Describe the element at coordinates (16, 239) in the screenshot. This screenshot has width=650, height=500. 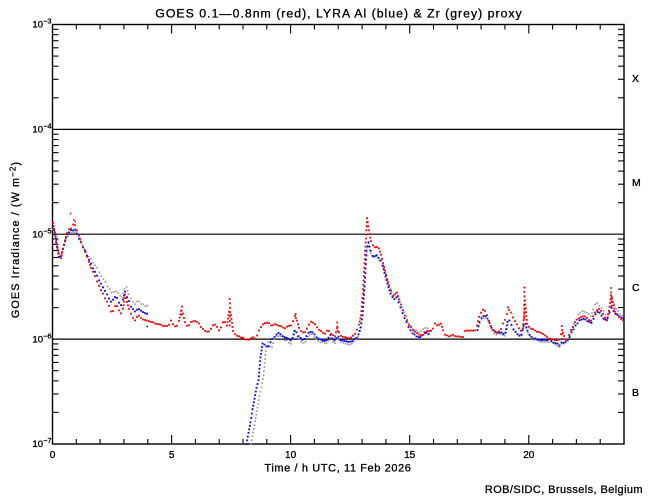
I see `svg-text: GOES Irradiance / (W m−2)` at that location.